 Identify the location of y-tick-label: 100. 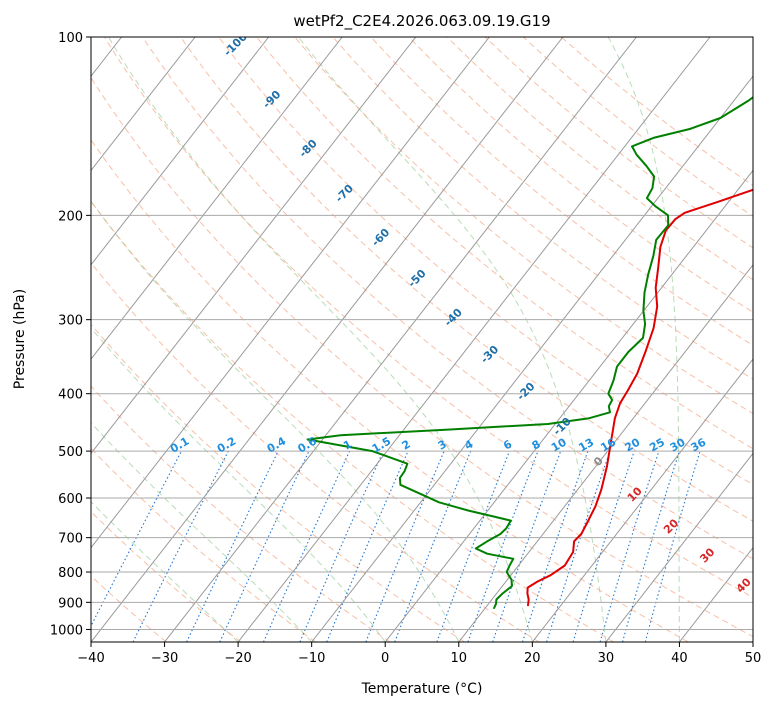
(70, 38).